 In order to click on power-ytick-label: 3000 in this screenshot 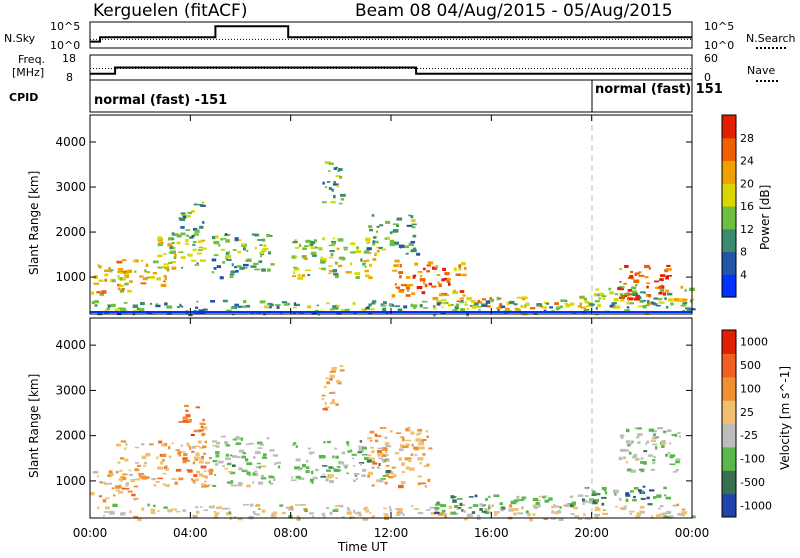, I will do `click(70, 187)`.